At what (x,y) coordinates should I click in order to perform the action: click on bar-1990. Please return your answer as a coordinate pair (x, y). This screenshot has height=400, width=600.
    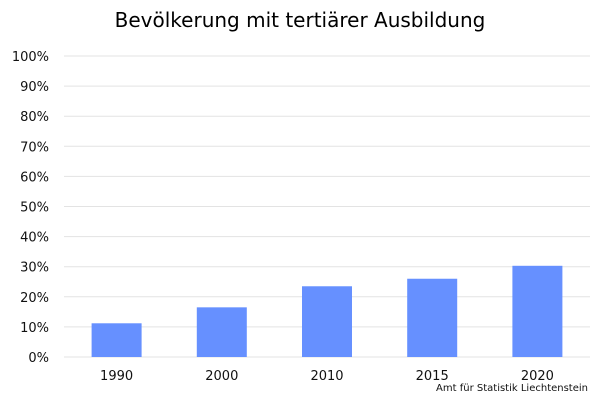
    Looking at the image, I should click on (116, 340).